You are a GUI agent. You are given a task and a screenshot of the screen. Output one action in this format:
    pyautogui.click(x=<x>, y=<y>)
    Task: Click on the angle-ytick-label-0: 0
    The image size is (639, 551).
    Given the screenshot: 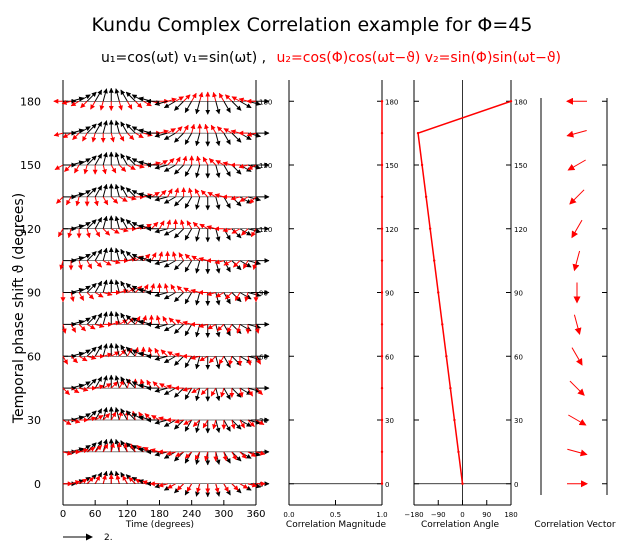 What is the action you would take?
    pyautogui.click(x=516, y=485)
    